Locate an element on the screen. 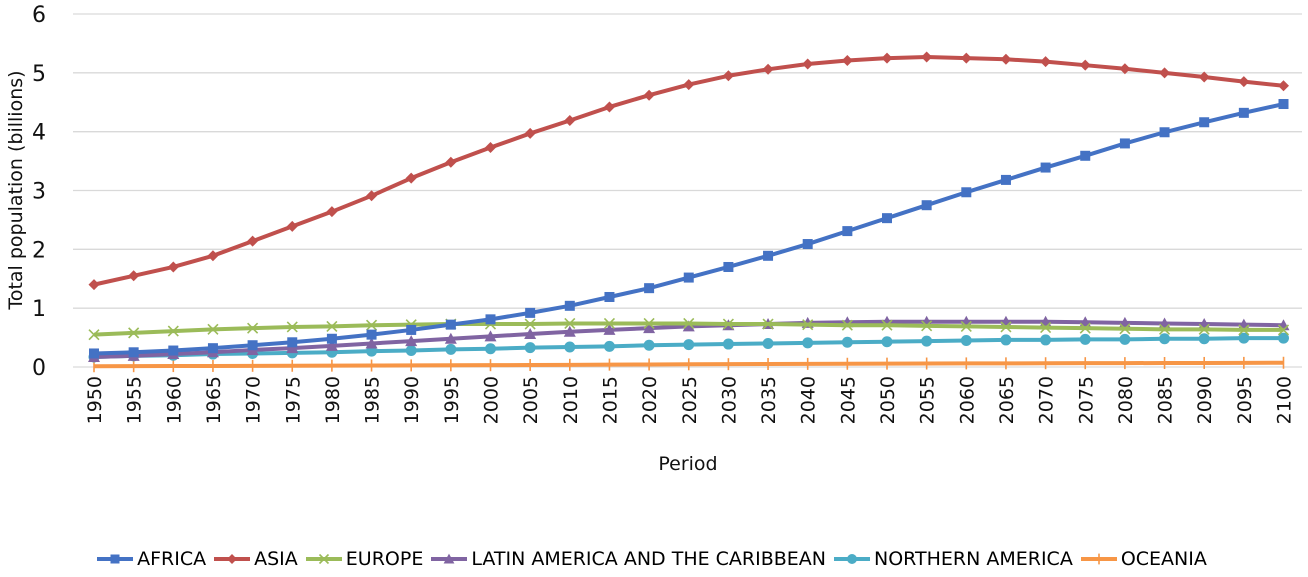 This screenshot has height=577, width=1308. x-tick-label: 1970 is located at coordinates (254, 400).